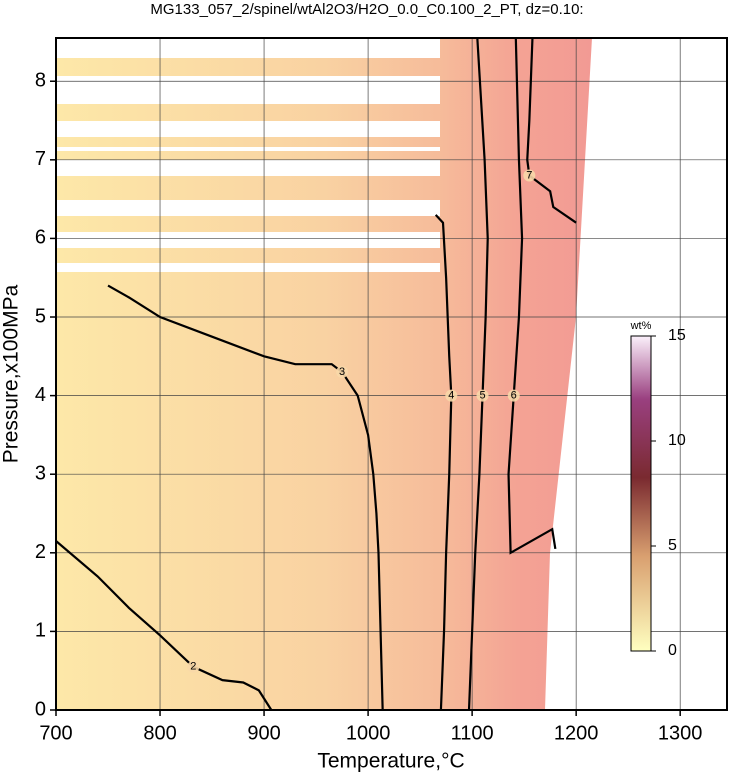 Image resolution: width=734 pixels, height=781 pixels. Describe the element at coordinates (263, 733) in the screenshot. I see `x-tick-label: 900` at that location.